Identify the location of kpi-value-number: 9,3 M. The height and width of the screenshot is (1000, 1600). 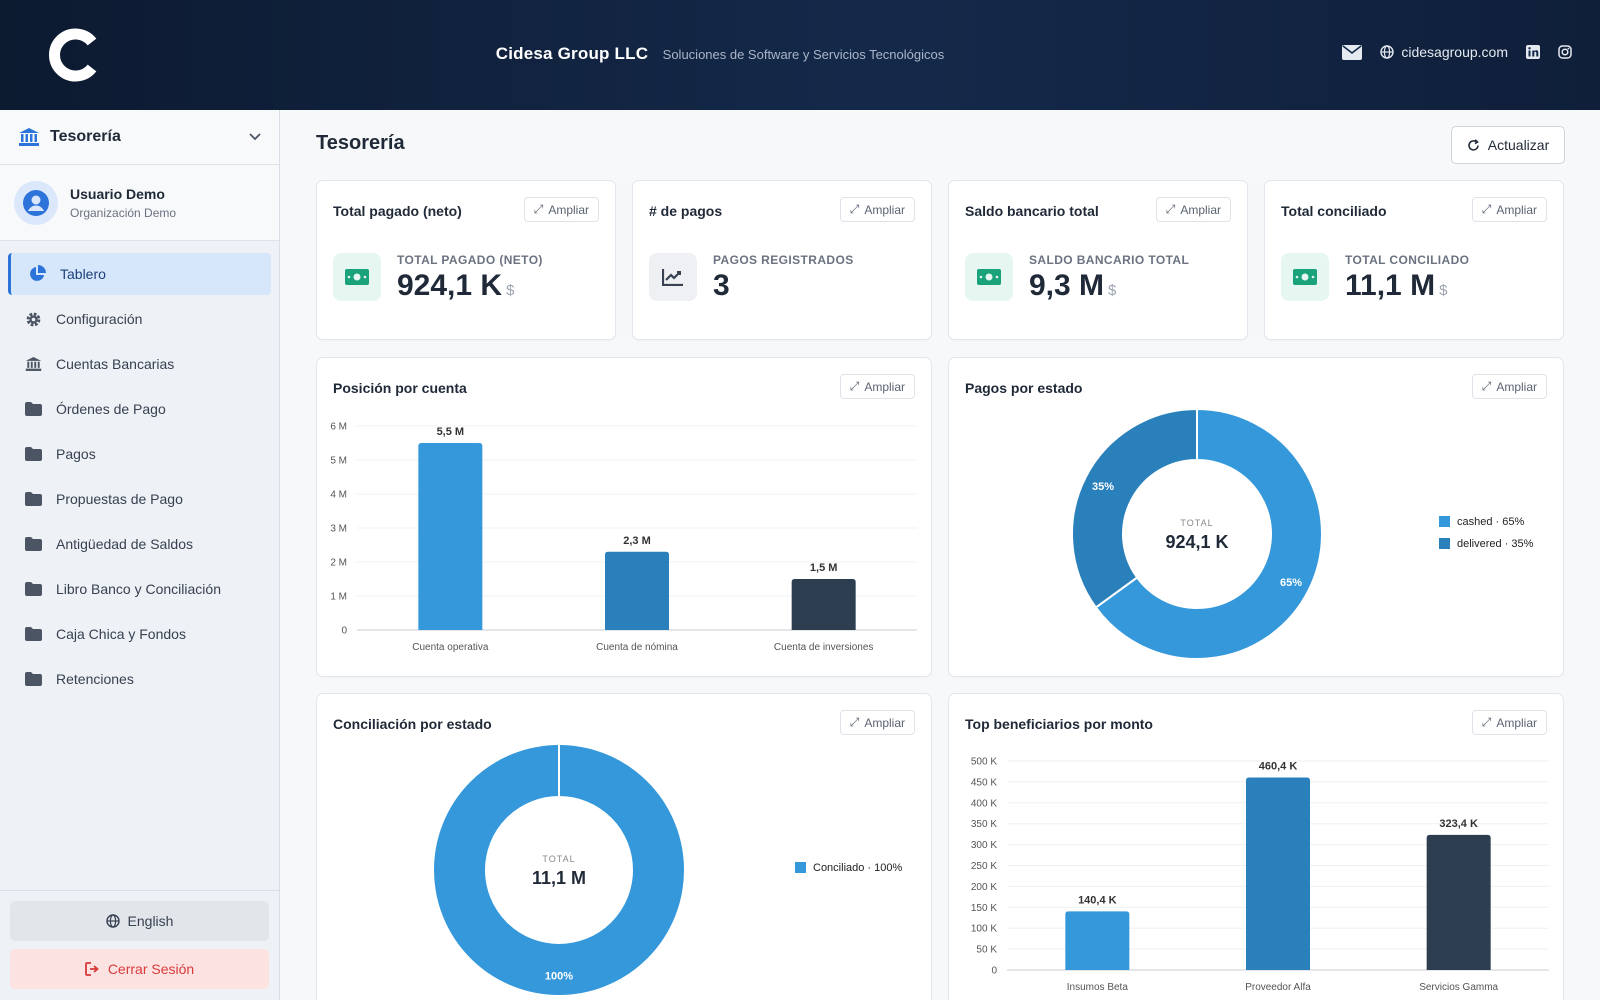
(1067, 285).